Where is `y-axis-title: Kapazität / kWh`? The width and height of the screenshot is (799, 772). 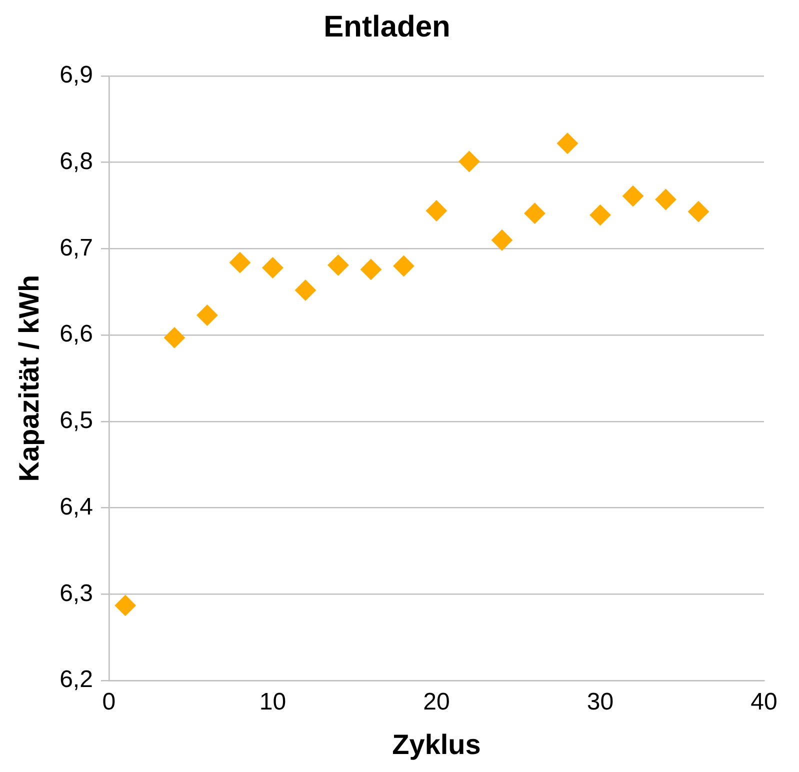 y-axis-title: Kapazität / kWh is located at coordinates (29, 378).